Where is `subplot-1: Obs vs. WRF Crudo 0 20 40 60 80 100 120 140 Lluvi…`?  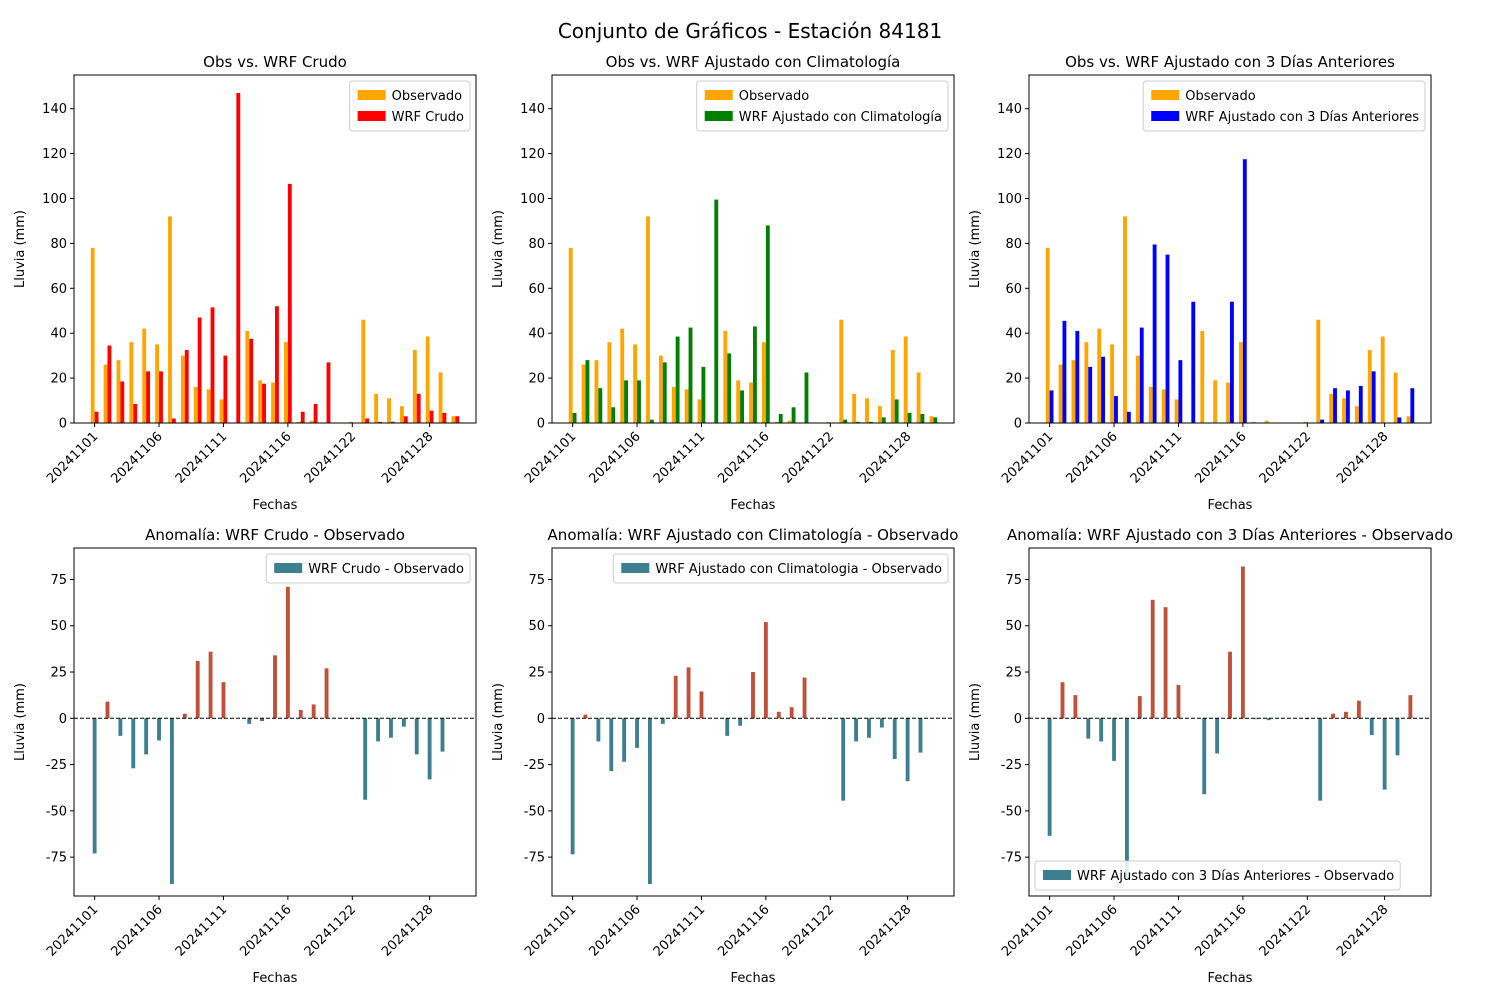 subplot-1: Obs vs. WRF Crudo 0 20 40 60 80 100 120 140 Lluvi… is located at coordinates (245, 283).